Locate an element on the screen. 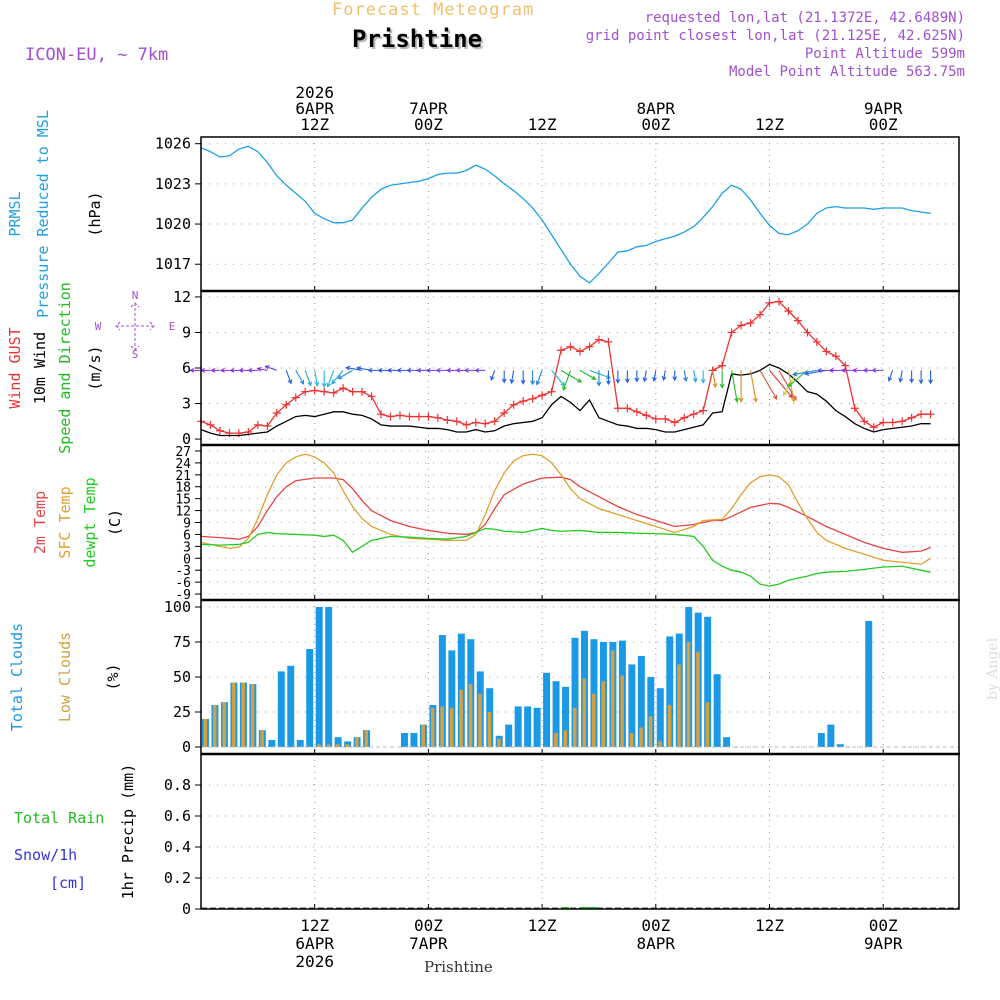  y-tick-label: 75 is located at coordinates (182, 642).